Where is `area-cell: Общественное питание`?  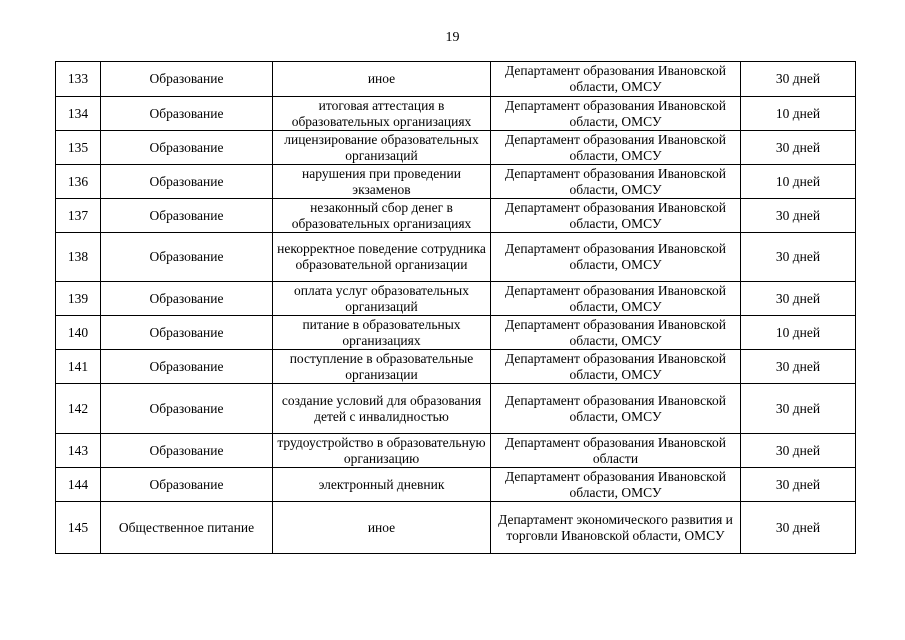 area-cell: Общественное питание is located at coordinates (186, 527).